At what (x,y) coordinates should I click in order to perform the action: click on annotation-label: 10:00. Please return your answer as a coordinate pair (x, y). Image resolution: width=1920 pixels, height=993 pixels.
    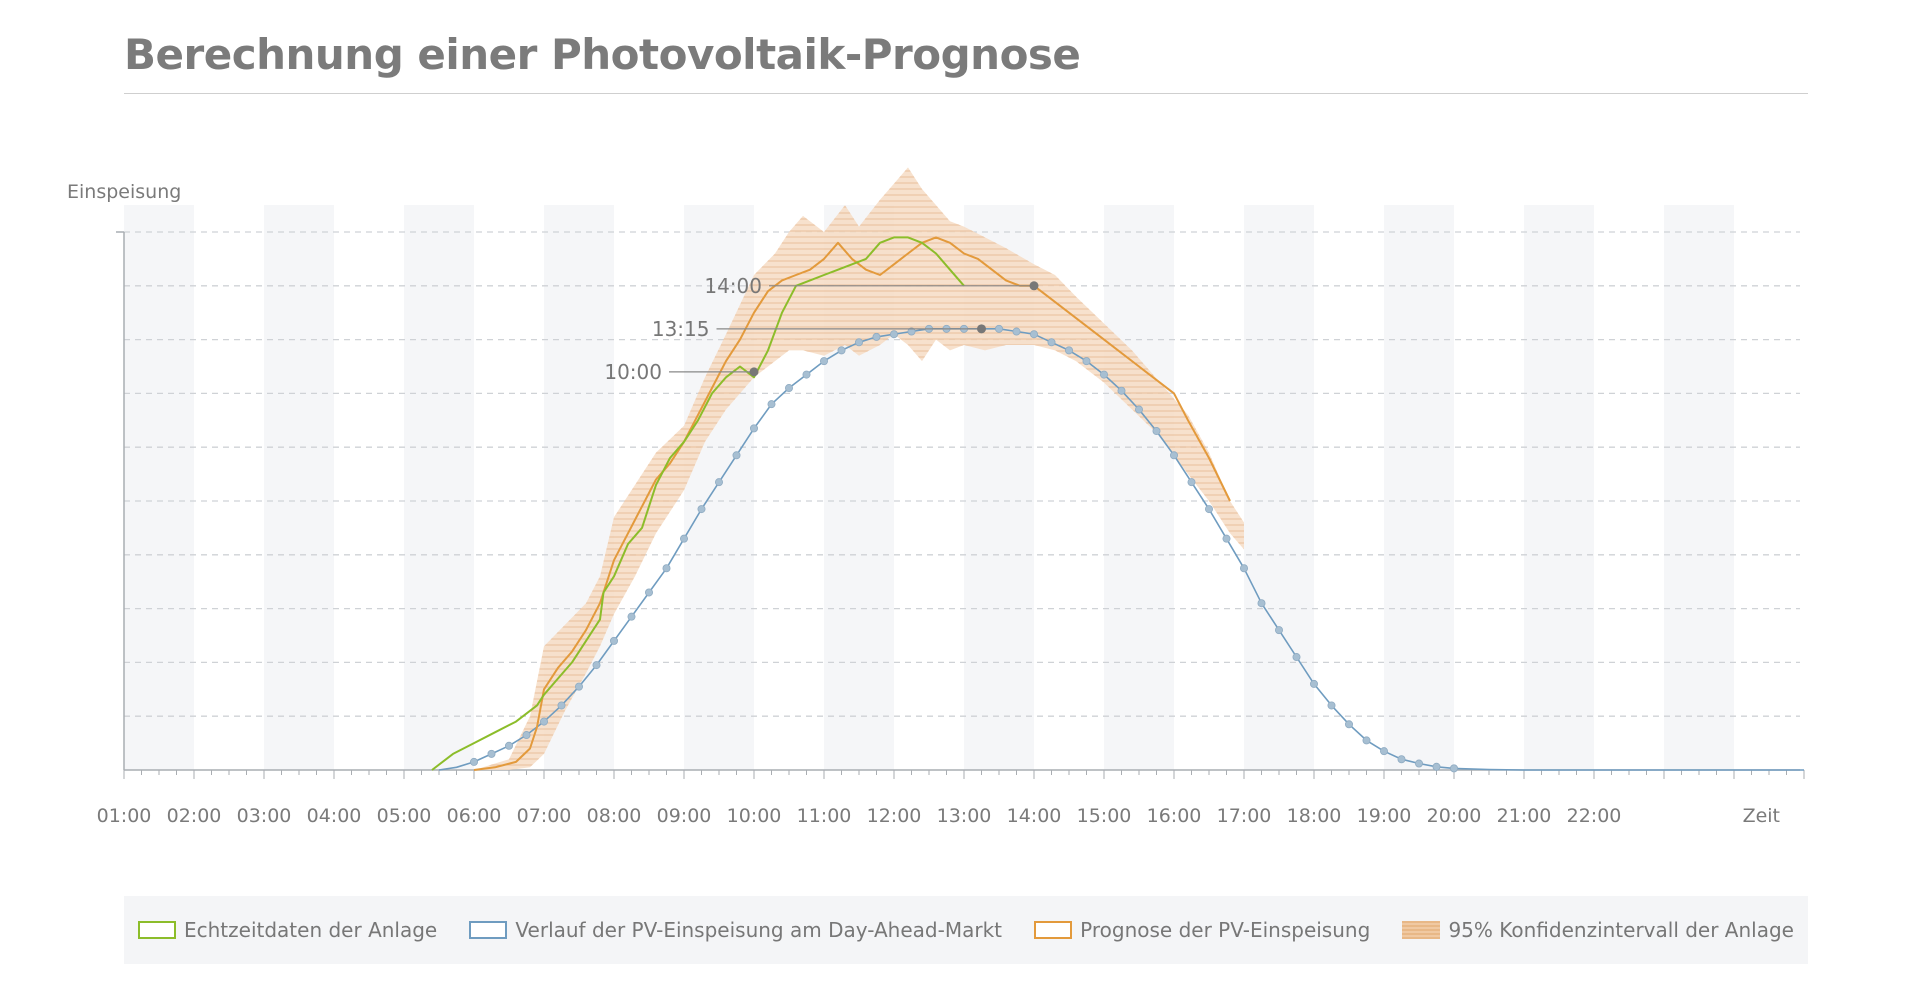
    Looking at the image, I should click on (633, 372).